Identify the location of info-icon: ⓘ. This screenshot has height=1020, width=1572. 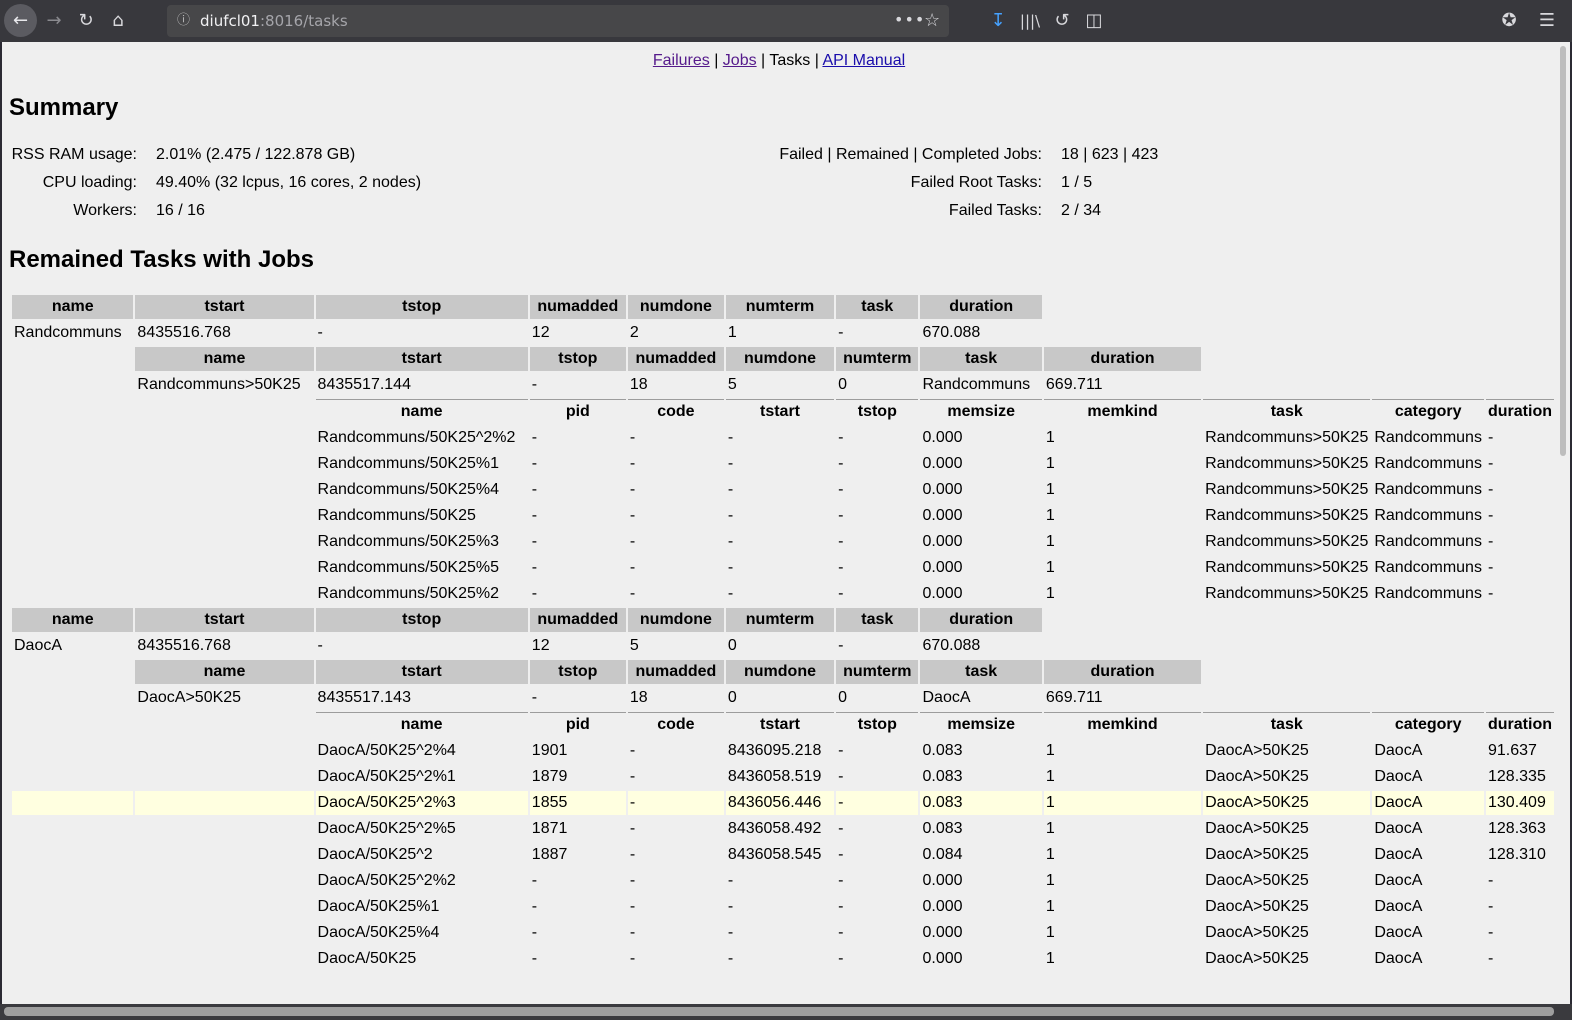
(184, 20).